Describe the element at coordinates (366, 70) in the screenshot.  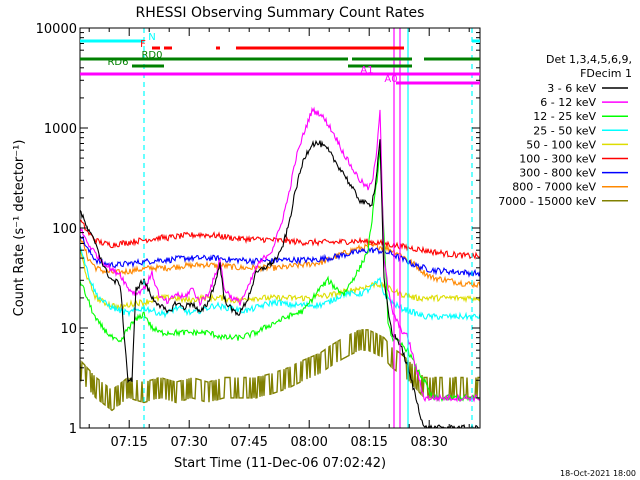
I see `flag-label-a1: A1` at that location.